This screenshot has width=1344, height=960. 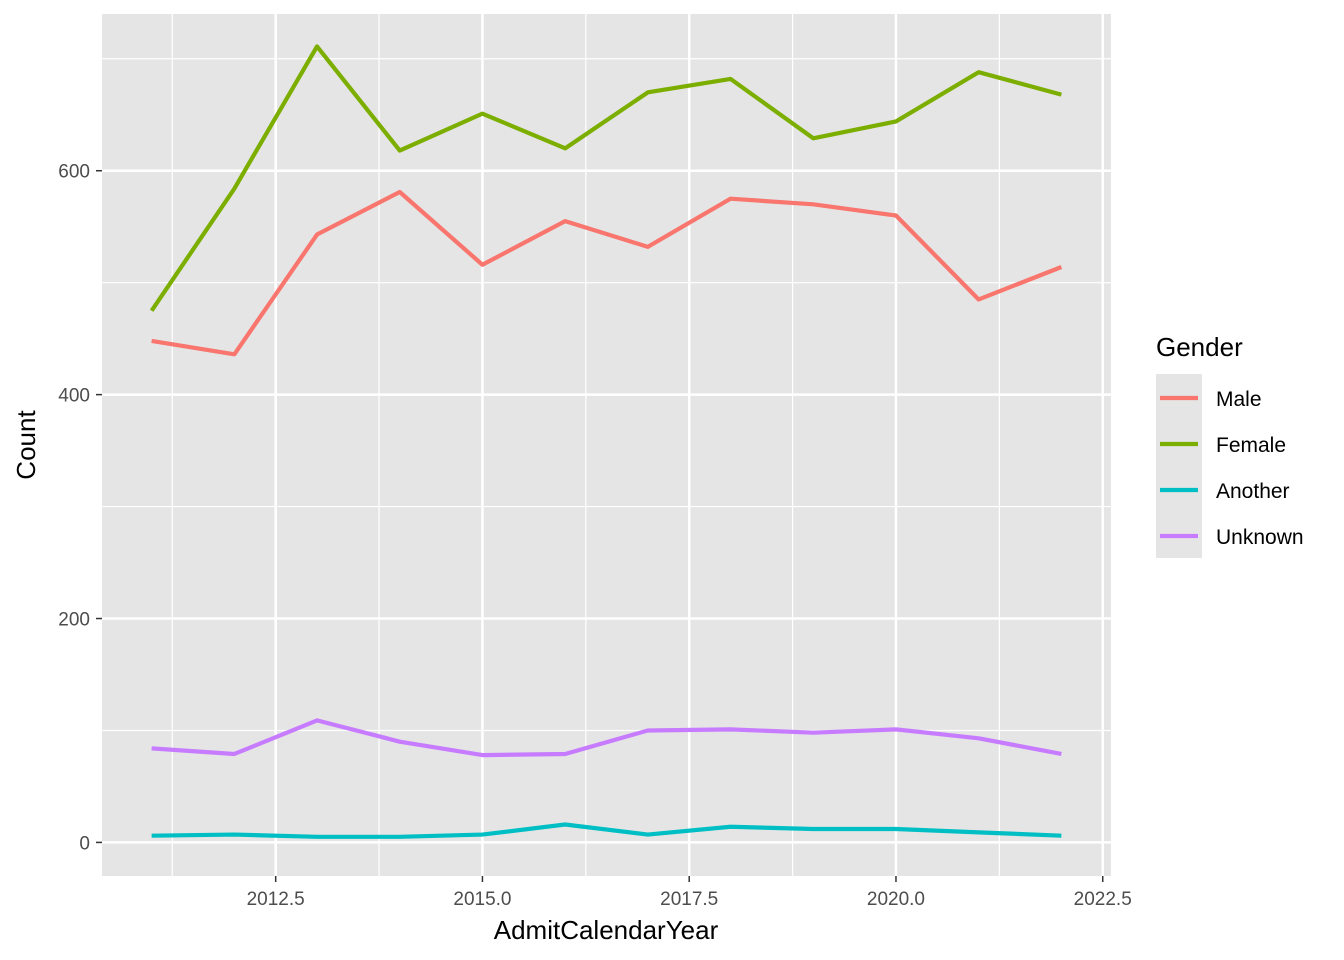 What do you see at coordinates (1260, 537) in the screenshot?
I see `legend-label-unknown: Unknown` at bounding box center [1260, 537].